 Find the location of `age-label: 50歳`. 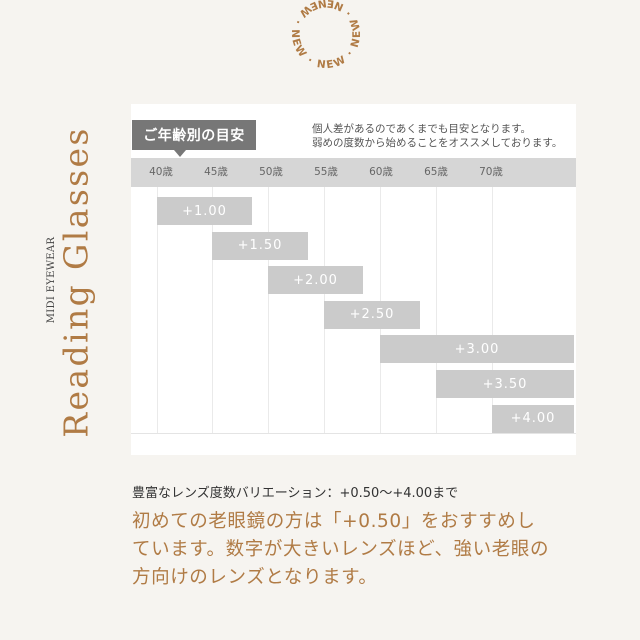

age-label: 50歳 is located at coordinates (271, 172).